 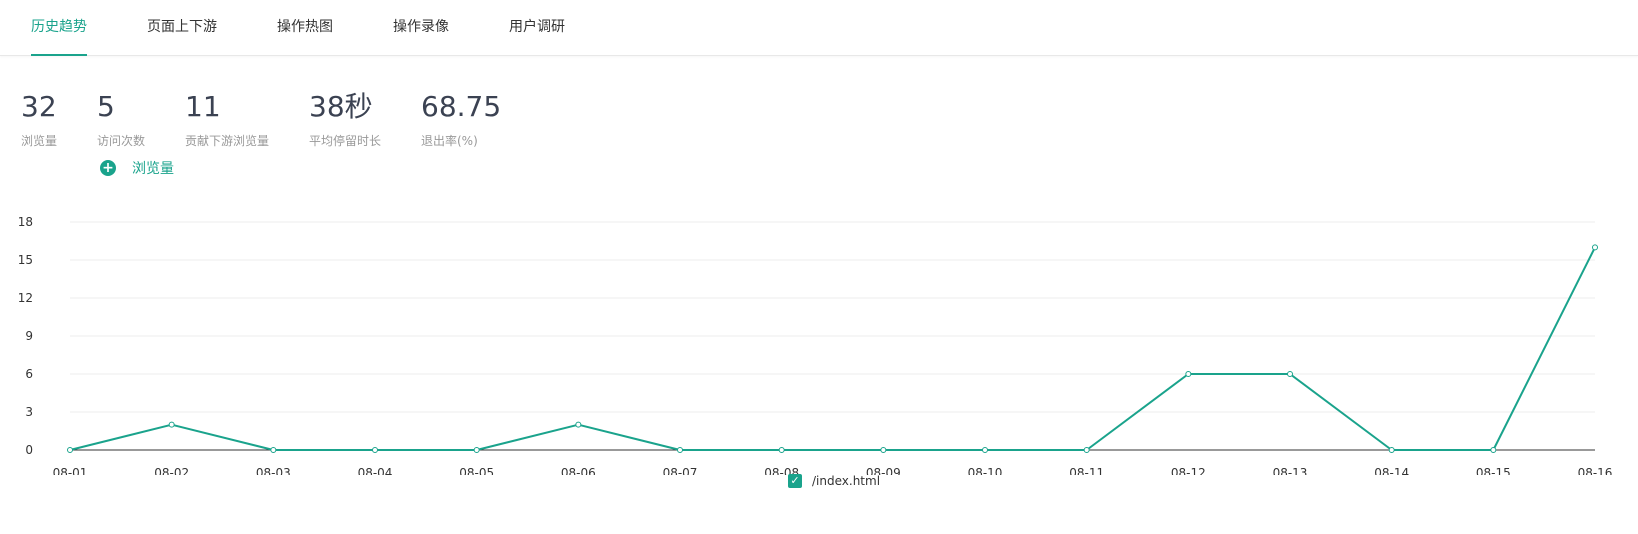 I want to click on kpi-downstream-views: 11 贡献下游浏览量, so click(x=227, y=119).